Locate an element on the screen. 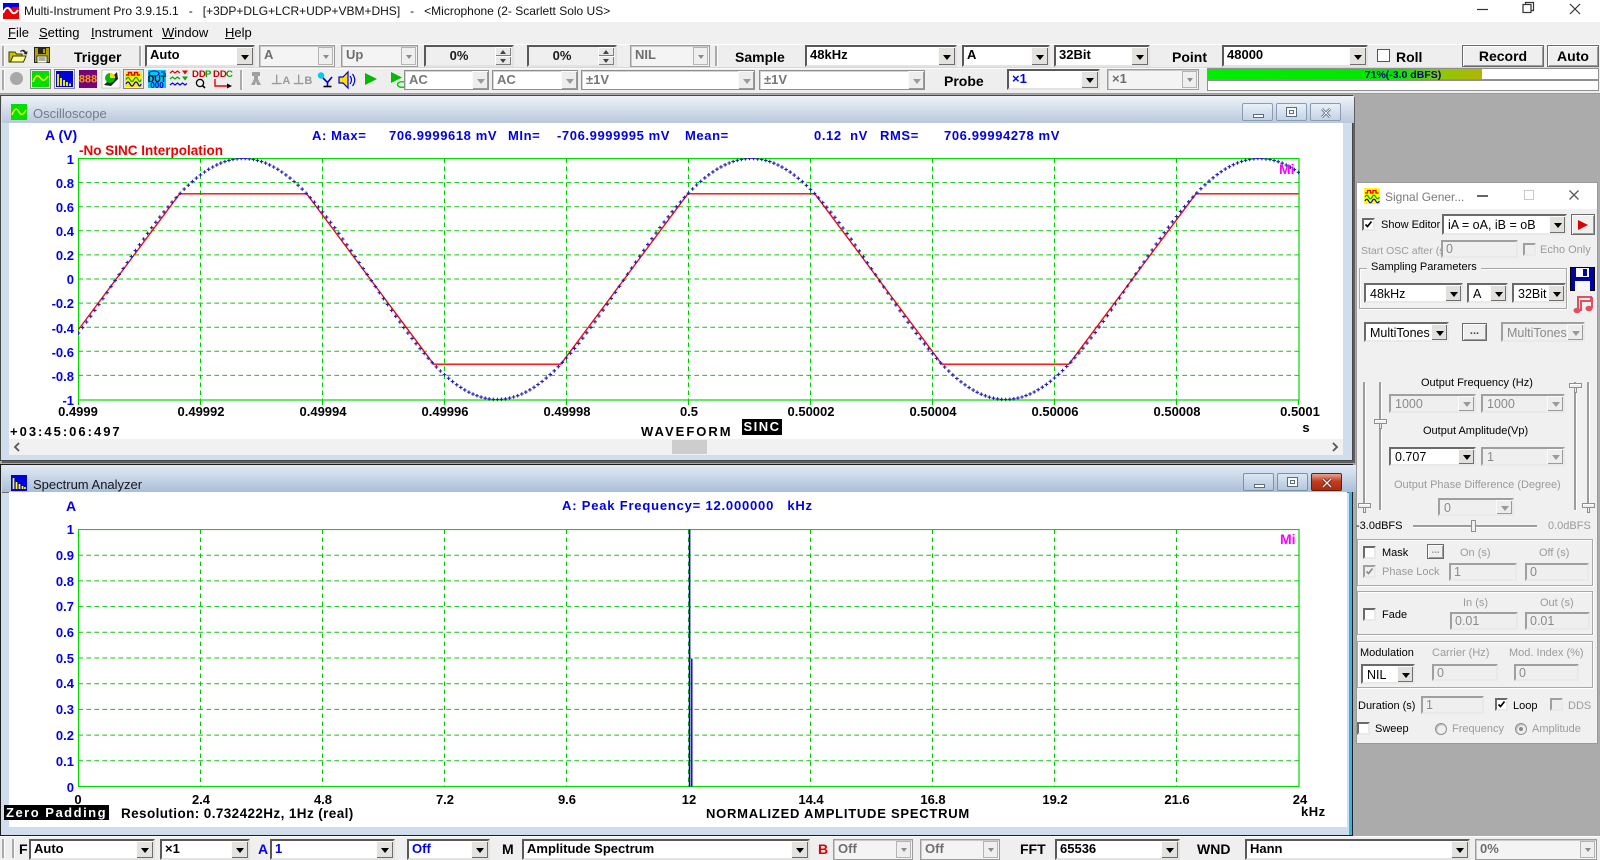  svg-text: 000 is located at coordinates (157, 85).